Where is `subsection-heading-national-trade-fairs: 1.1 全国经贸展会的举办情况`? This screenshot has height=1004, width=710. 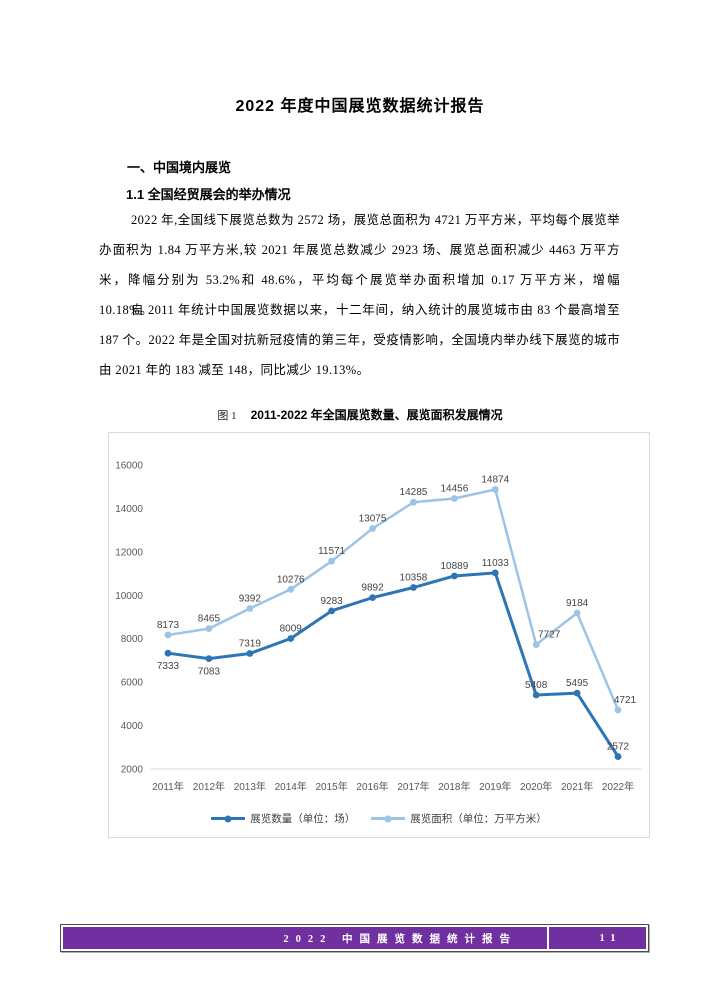
subsection-heading-national-trade-fairs: 1.1 全国经贸展会的举办情况 is located at coordinates (208, 194).